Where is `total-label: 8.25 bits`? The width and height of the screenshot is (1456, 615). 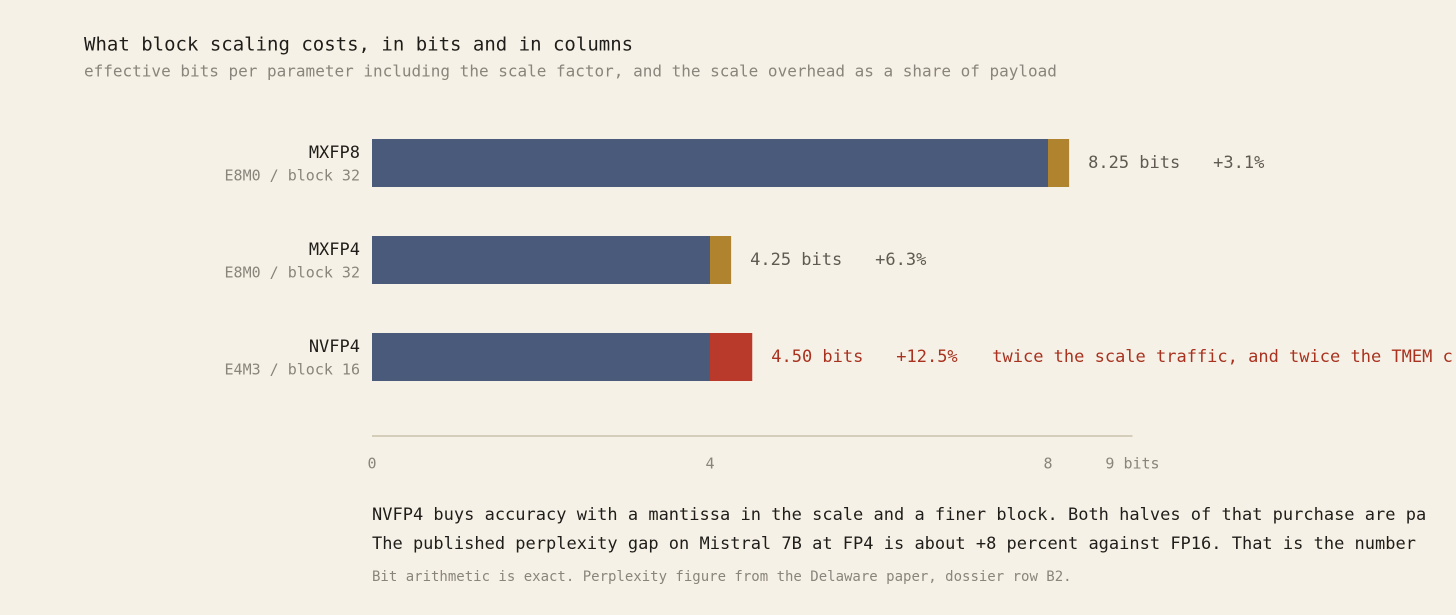 total-label: 8.25 bits is located at coordinates (1134, 163).